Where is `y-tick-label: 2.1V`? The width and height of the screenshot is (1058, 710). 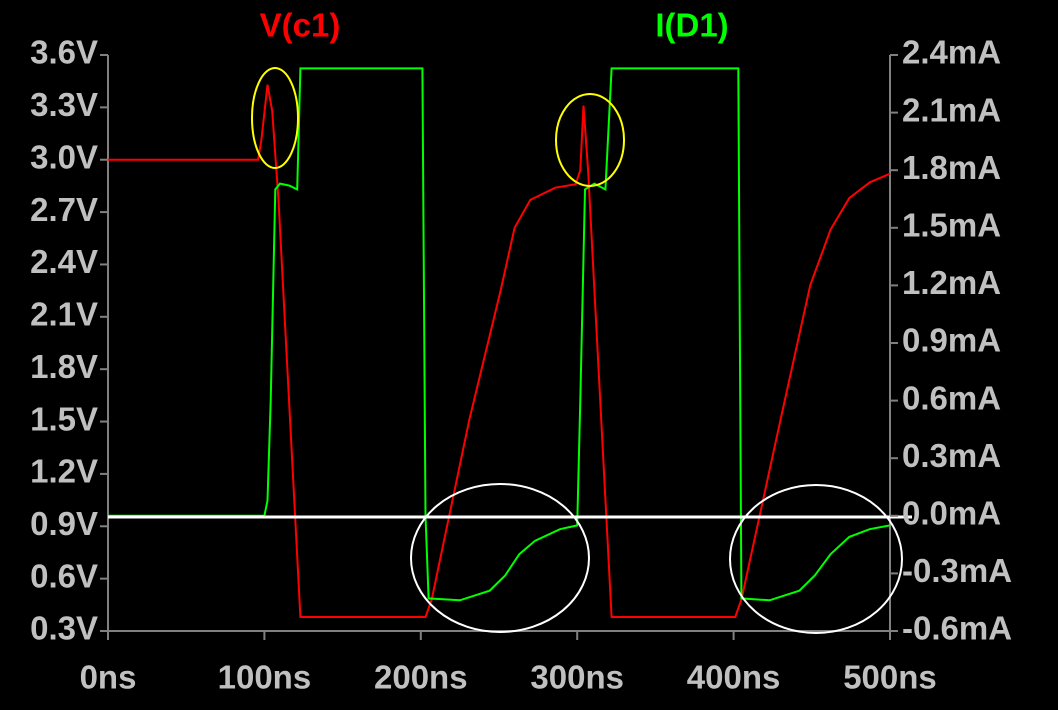 y-tick-label: 2.1V is located at coordinates (64, 314).